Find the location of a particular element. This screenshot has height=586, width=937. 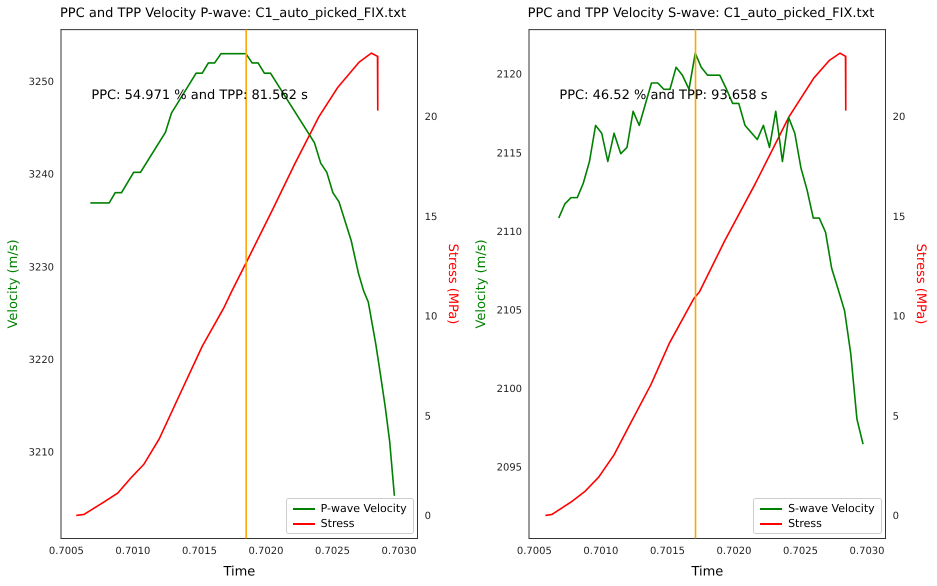

y-tick-label: 2100 is located at coordinates (509, 389).